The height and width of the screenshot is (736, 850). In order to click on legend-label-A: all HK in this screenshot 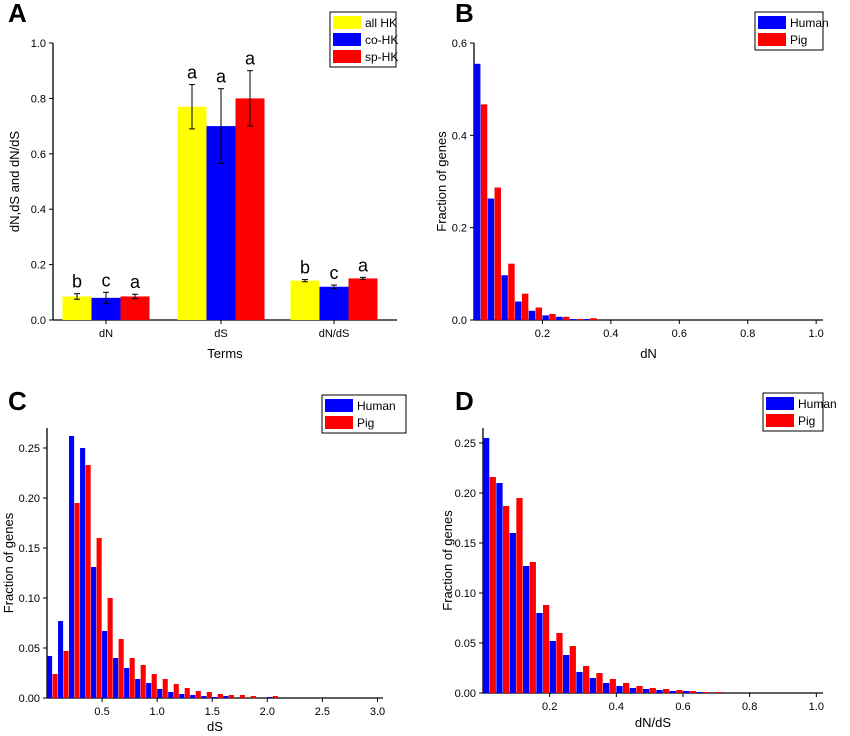, I will do `click(381, 23)`.